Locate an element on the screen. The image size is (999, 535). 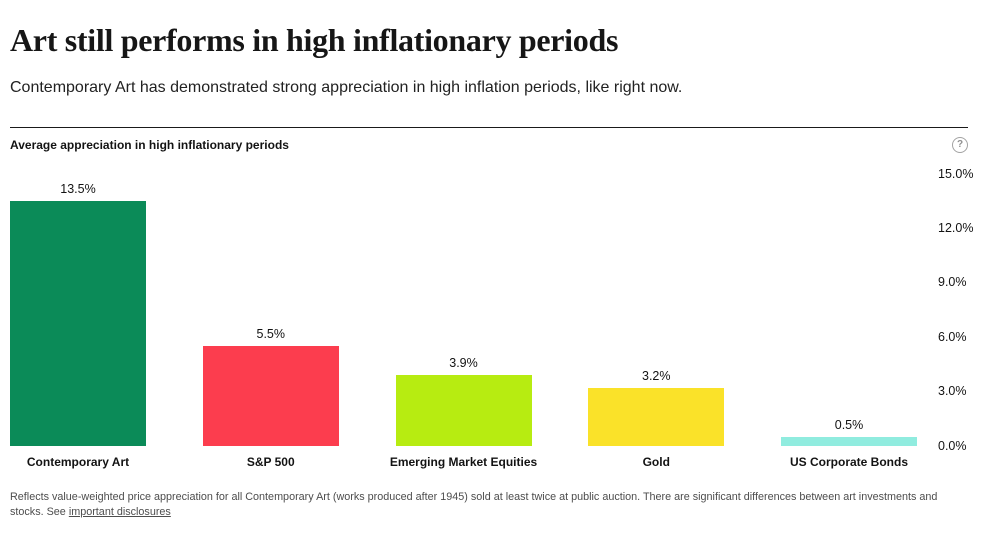
y-tick-label-120: 12.0% is located at coordinates (956, 227).